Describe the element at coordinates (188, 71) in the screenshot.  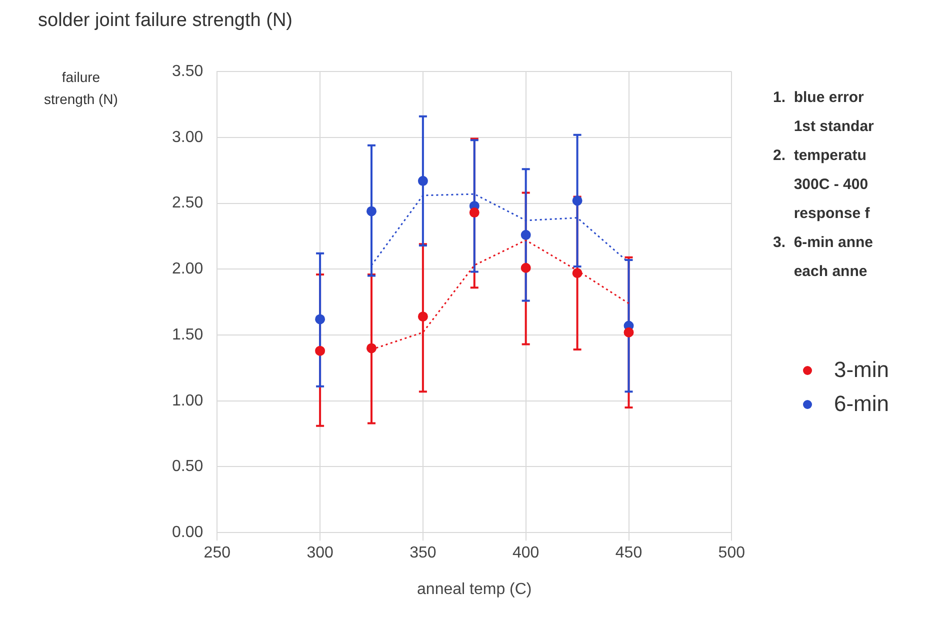
I see `y-tick-label: 3.50` at that location.